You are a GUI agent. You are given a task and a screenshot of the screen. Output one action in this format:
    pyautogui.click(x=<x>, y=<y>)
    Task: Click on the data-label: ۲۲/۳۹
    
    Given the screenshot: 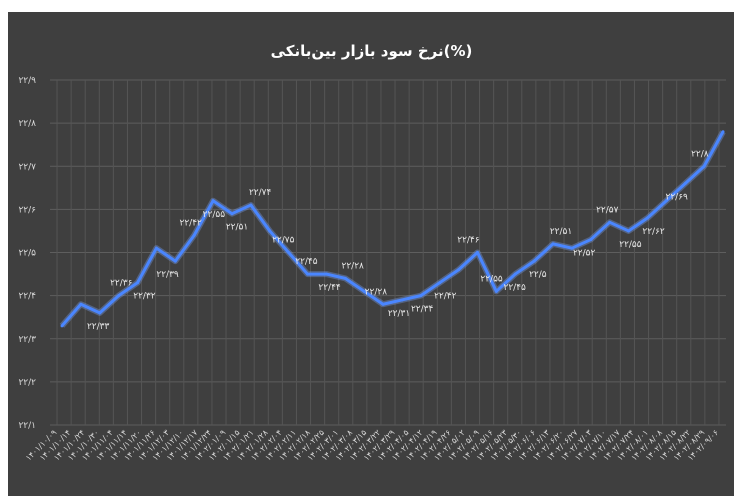 What is the action you would take?
    pyautogui.click(x=167, y=275)
    